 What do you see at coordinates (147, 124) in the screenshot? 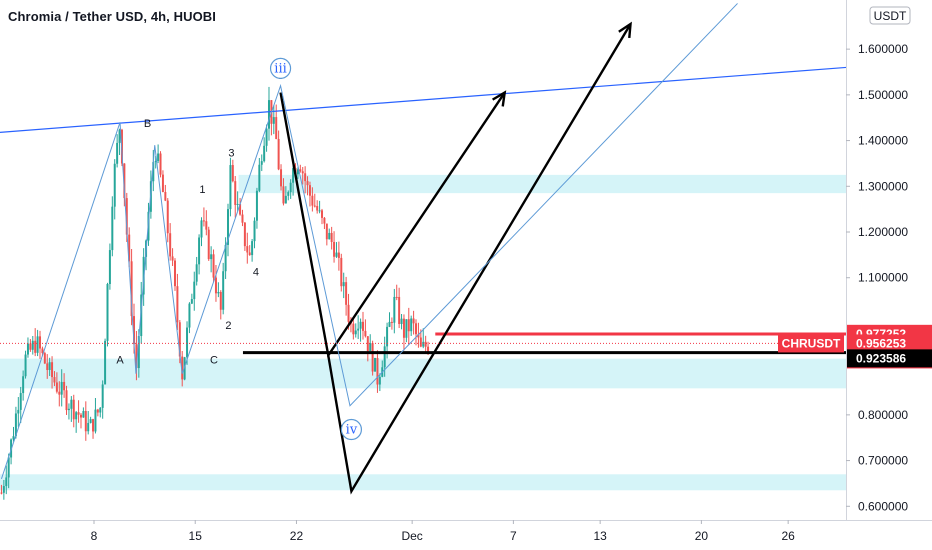
I see `wave-label: B` at bounding box center [147, 124].